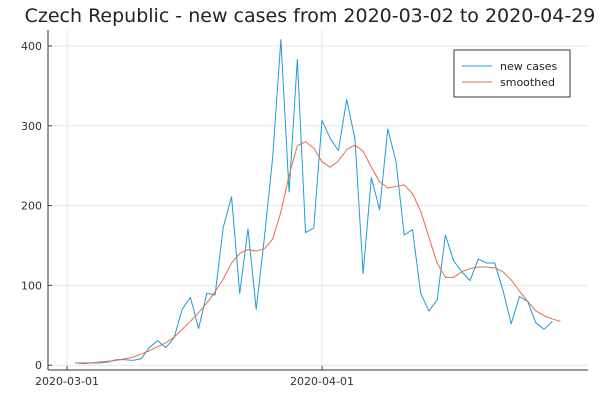  What do you see at coordinates (38, 365) in the screenshot?
I see `tick-label-y: 0` at bounding box center [38, 365].